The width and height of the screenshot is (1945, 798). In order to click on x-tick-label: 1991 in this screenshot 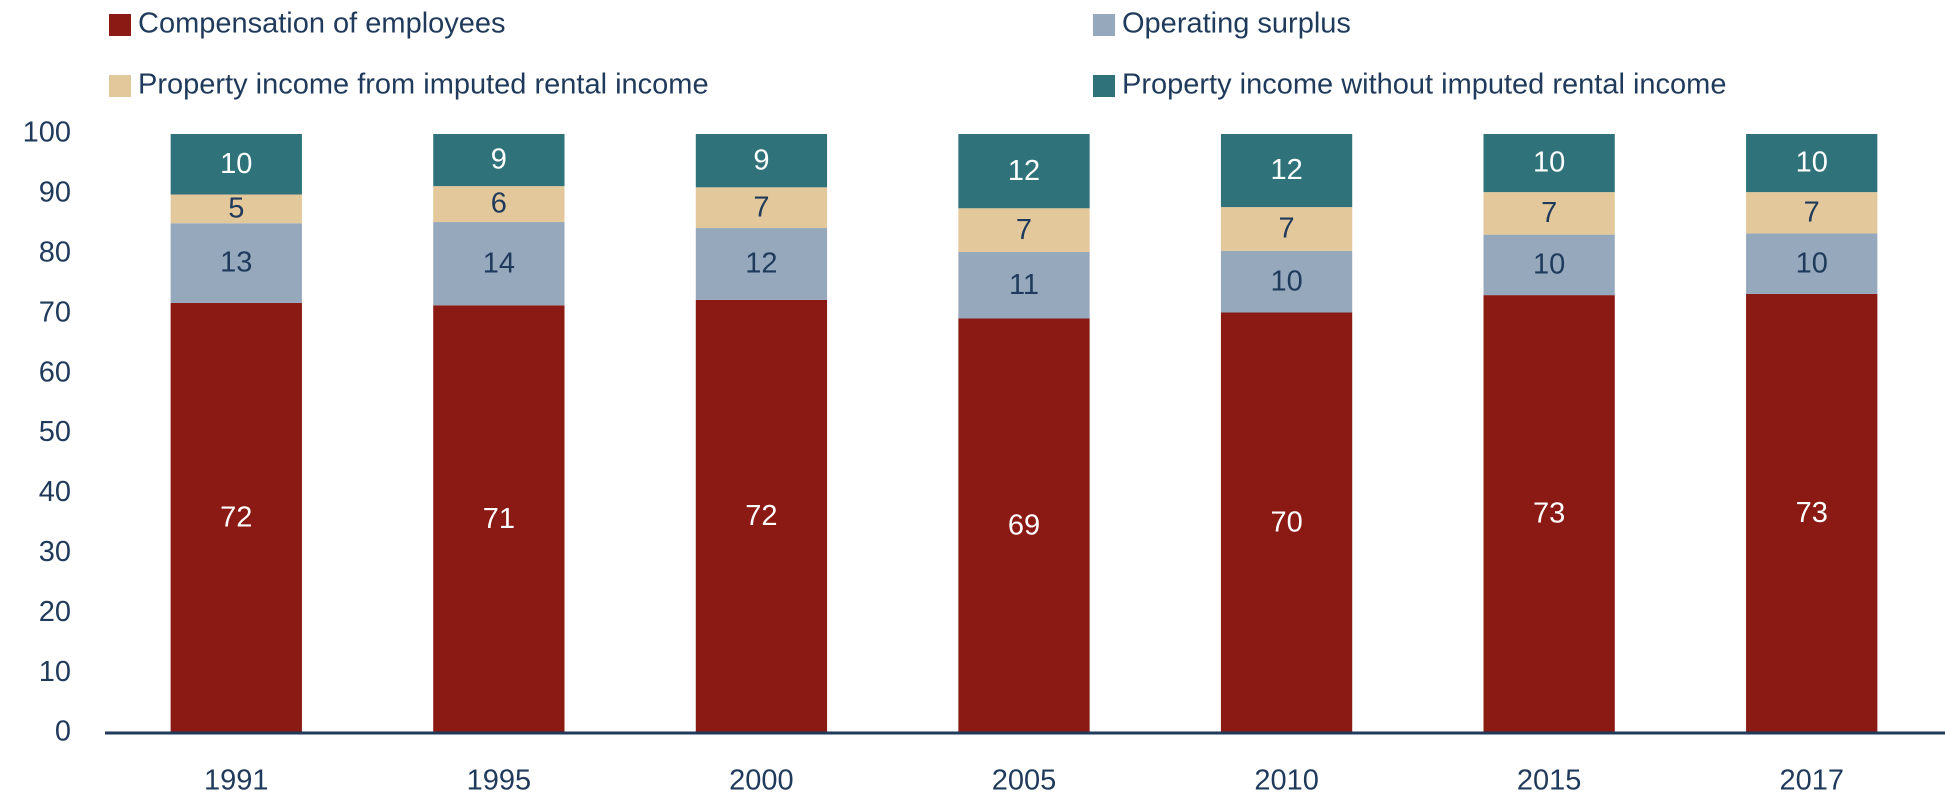, I will do `click(236, 781)`.